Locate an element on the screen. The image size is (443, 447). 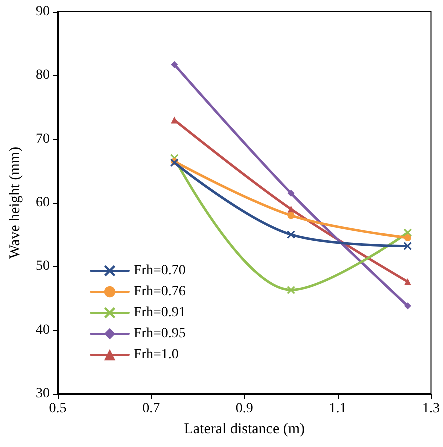
y-axis-title: Wave height (mm) is located at coordinates (16, 203).